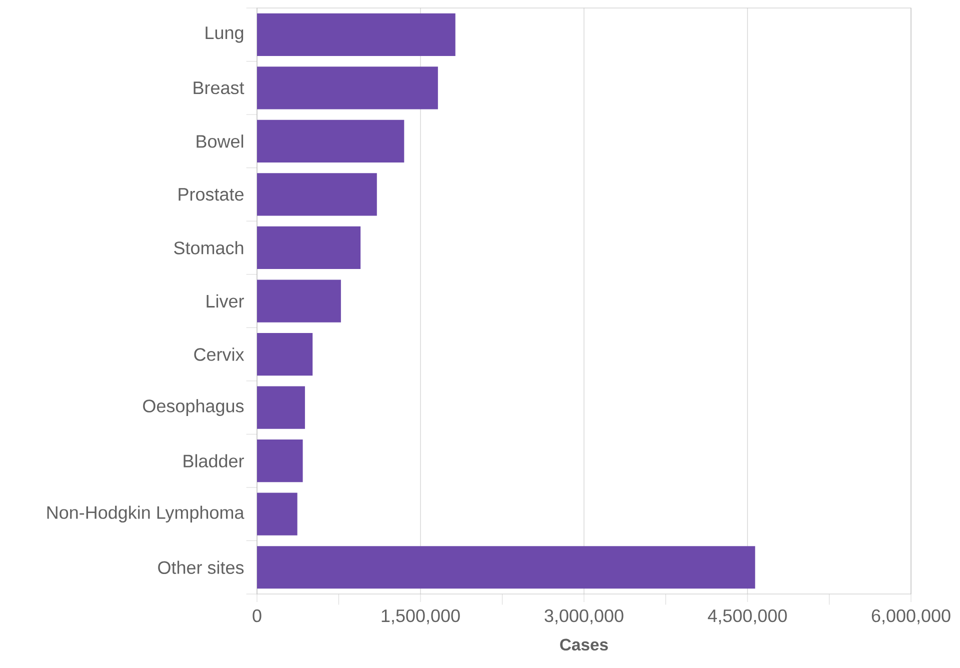 This screenshot has width=960, height=668. I want to click on y-tick-label: Lung, so click(225, 34).